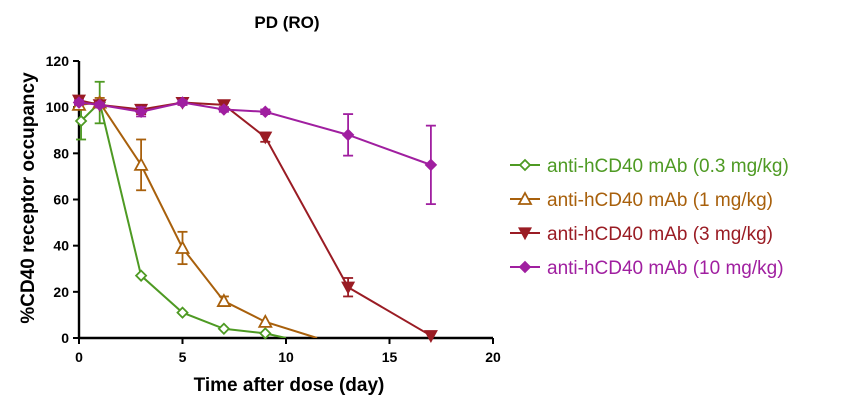 This screenshot has height=413, width=846. Describe the element at coordinates (289, 385) in the screenshot. I see `x-axis-title: Time after dose (day)` at that location.